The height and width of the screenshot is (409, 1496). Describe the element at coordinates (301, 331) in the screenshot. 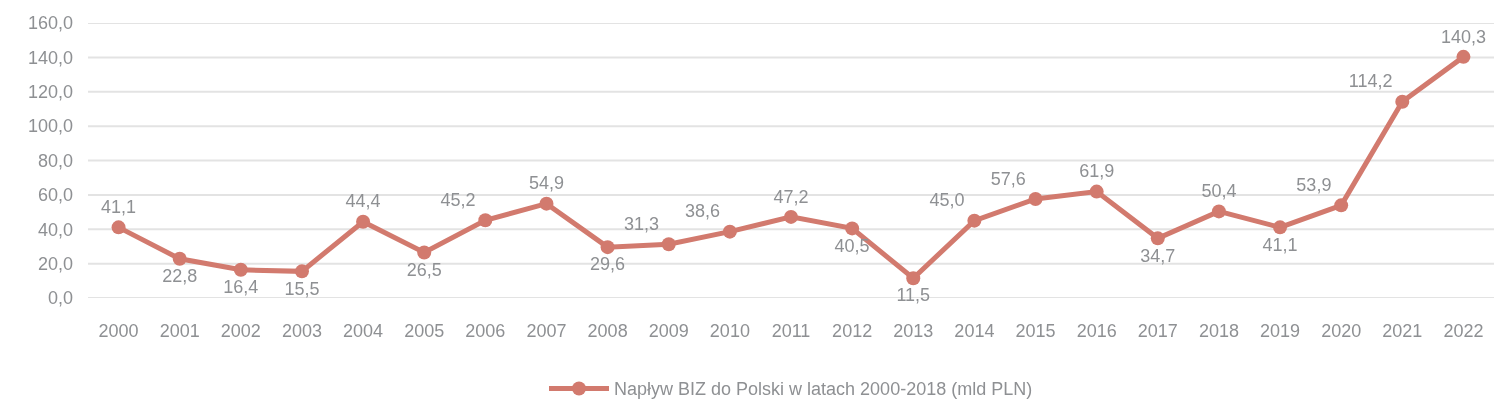

I see `x-tick-label: 2003` at that location.